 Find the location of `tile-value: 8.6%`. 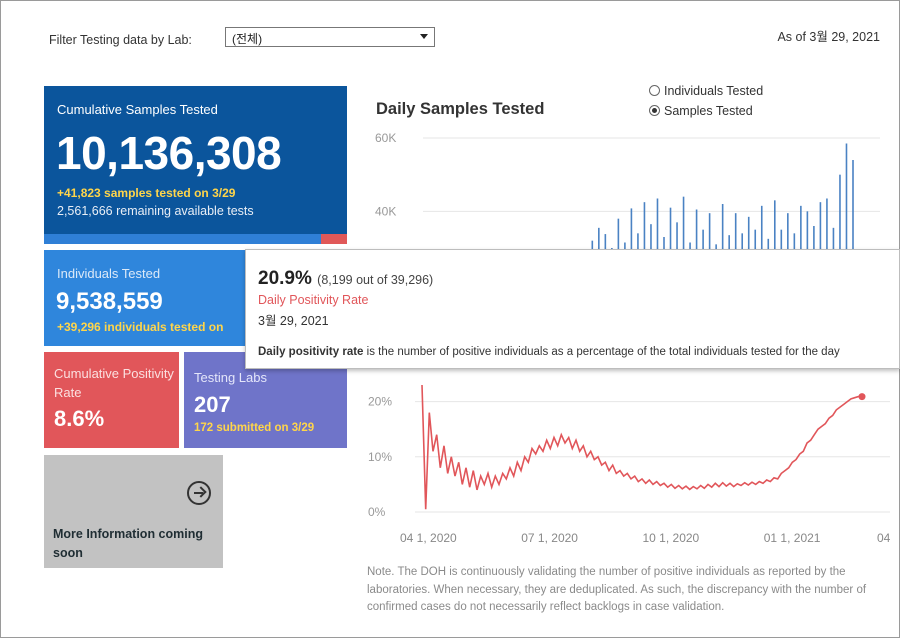

tile-value: 8.6% is located at coordinates (79, 418).